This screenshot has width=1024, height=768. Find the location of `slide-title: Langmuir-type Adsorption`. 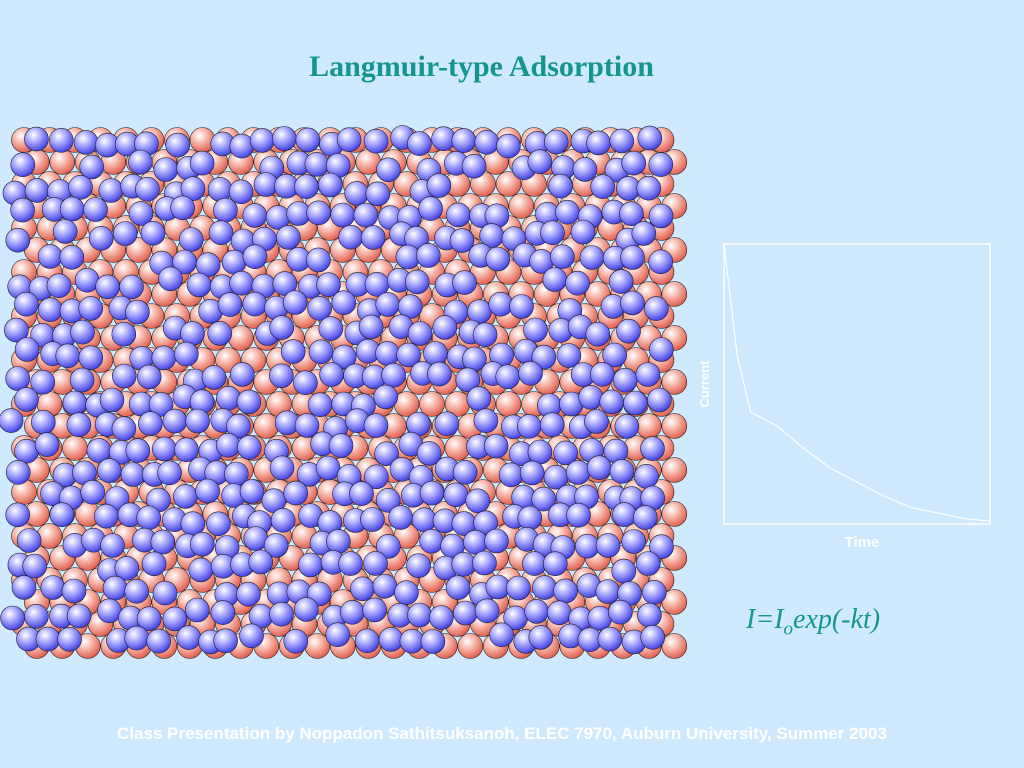

slide-title: Langmuir-type Adsorption is located at coordinates (481, 66).